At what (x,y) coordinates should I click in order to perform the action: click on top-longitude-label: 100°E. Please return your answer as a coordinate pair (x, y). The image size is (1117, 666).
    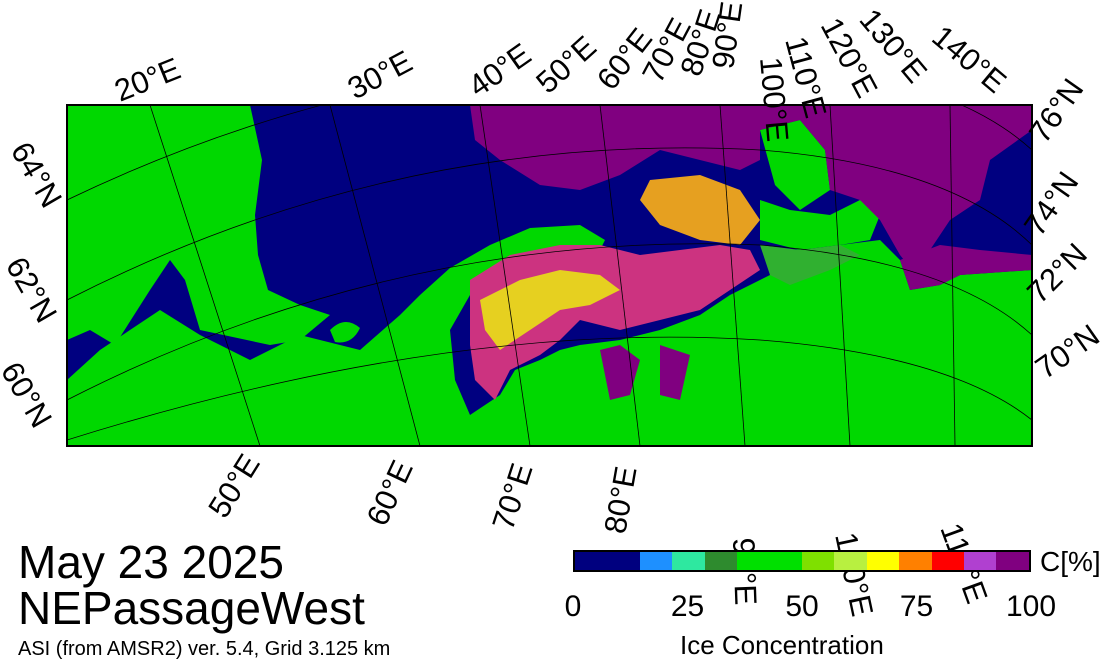
    Looking at the image, I should click on (774, 100).